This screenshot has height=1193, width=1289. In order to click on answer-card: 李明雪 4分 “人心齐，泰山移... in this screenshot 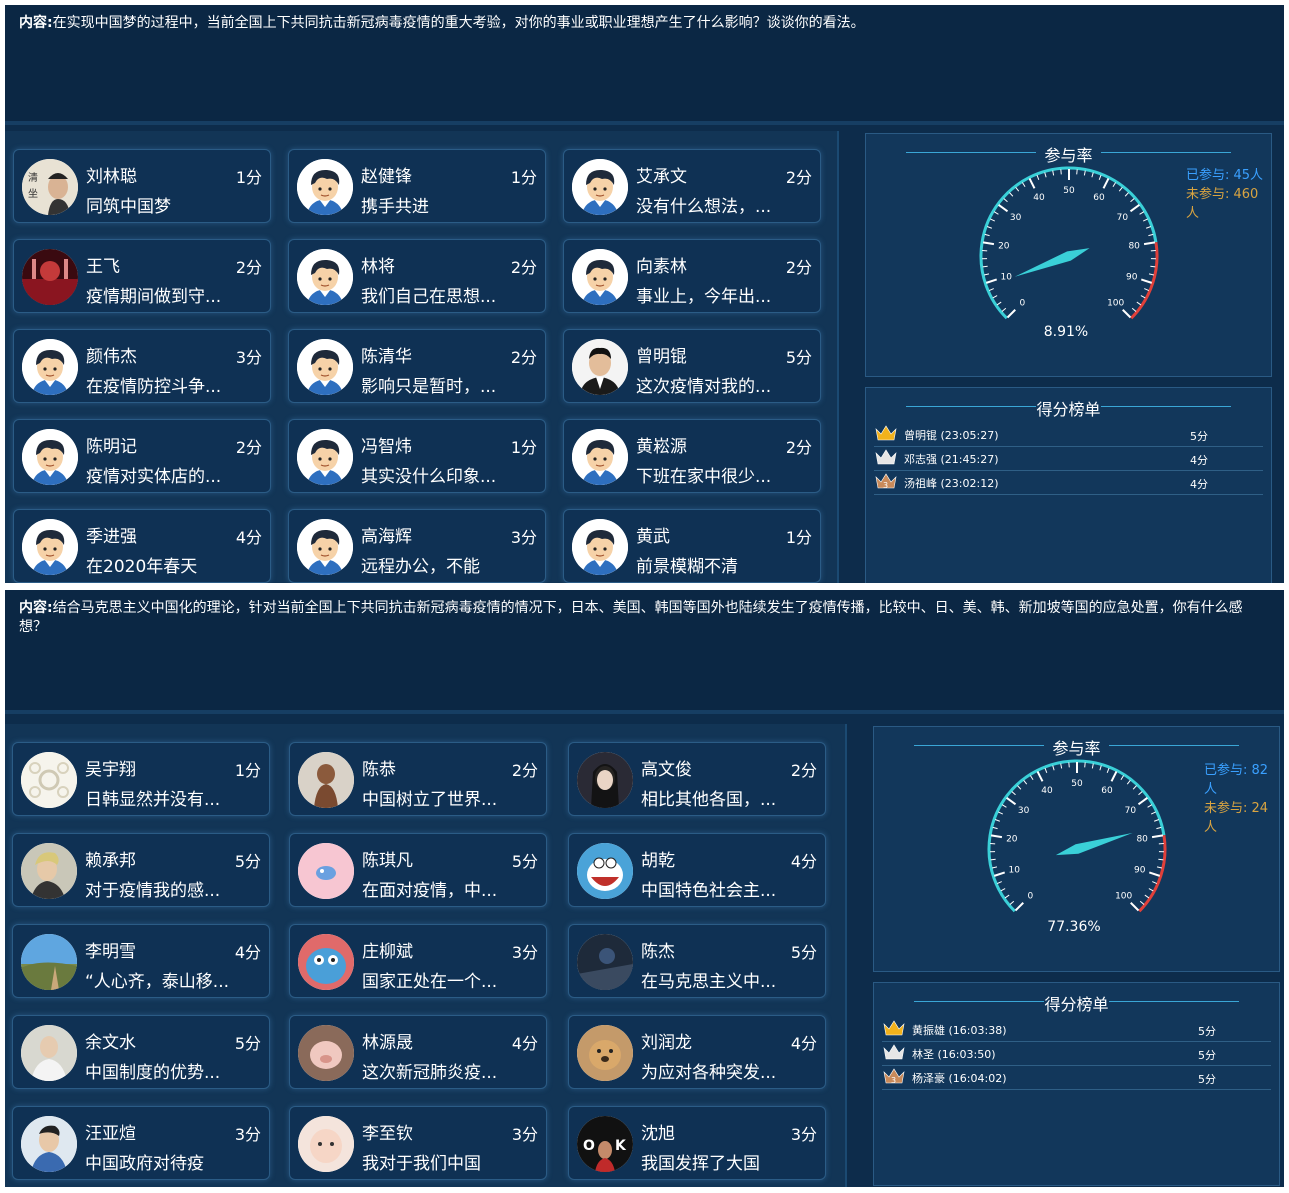, I will do `click(141, 961)`.